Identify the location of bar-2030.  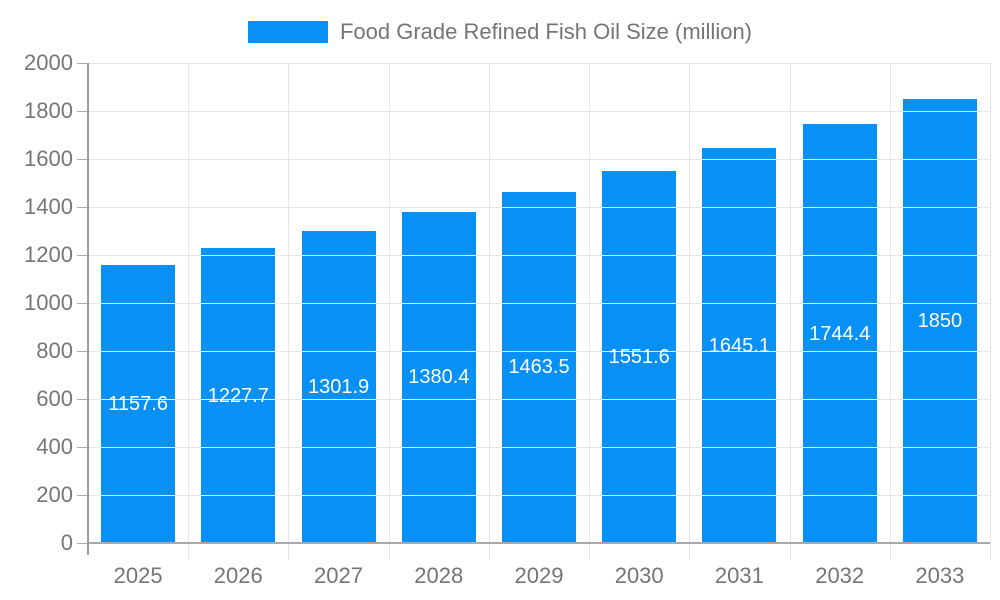
(639, 356).